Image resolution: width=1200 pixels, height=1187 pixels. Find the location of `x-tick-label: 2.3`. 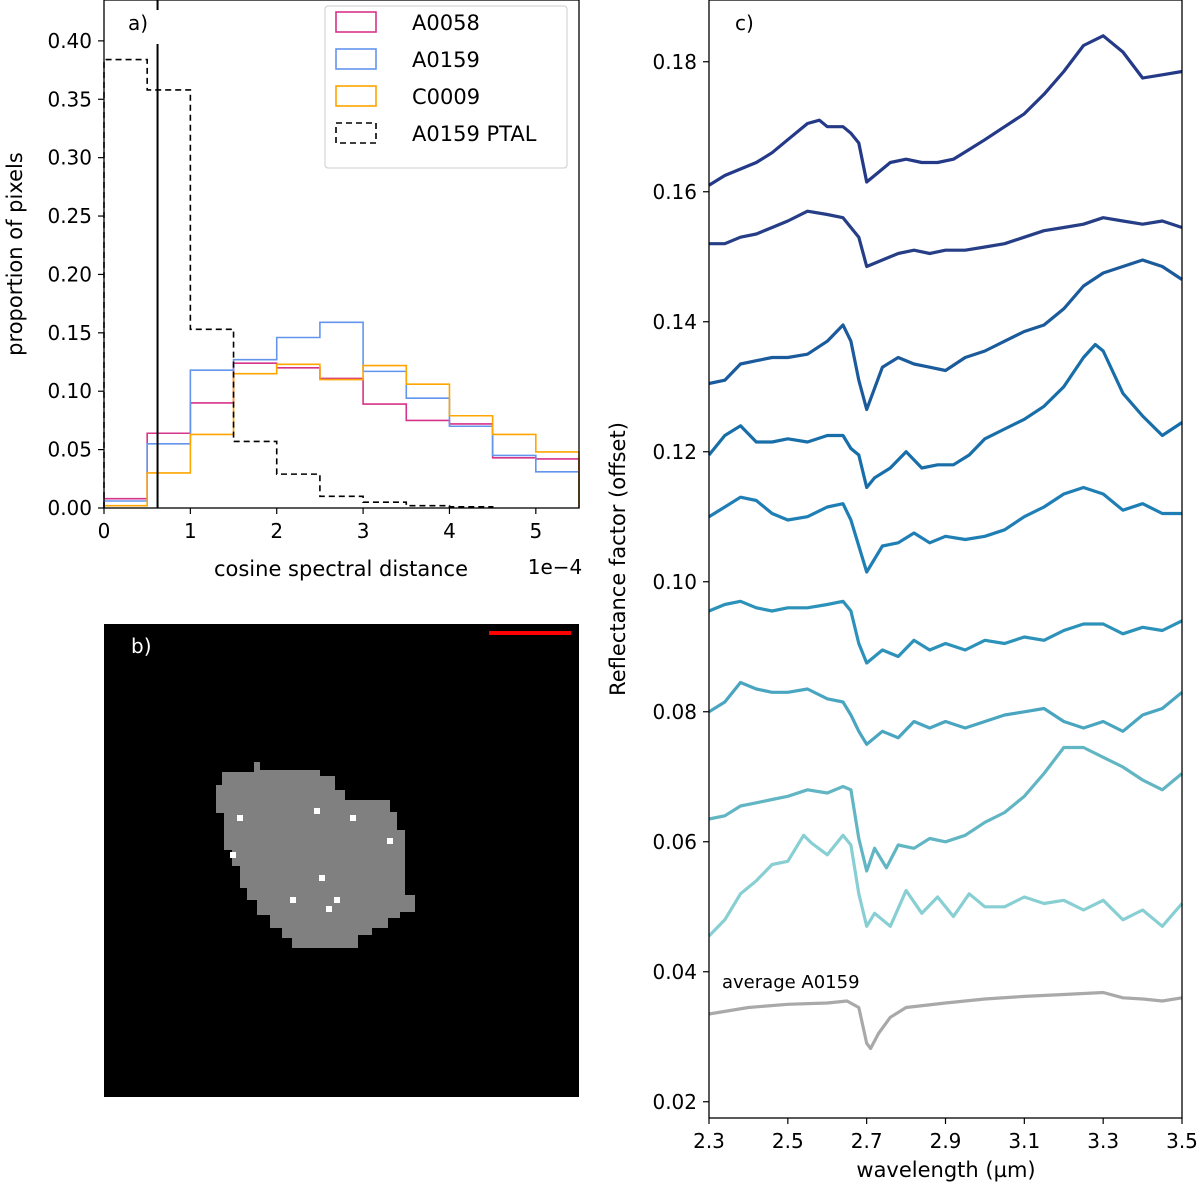

x-tick-label: 2.3 is located at coordinates (709, 1141).